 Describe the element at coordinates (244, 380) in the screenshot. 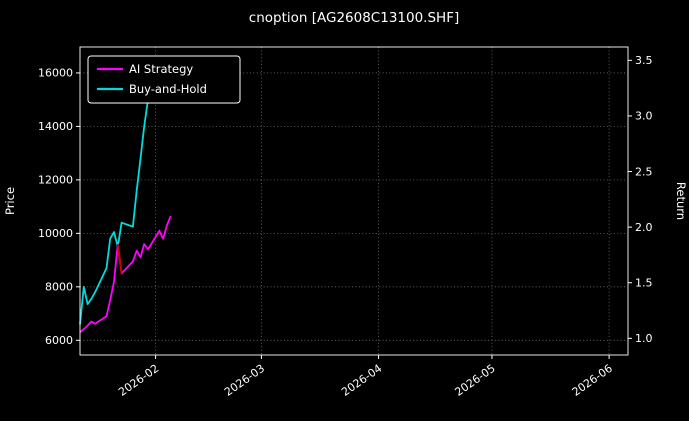

I see `x-tick-label: 2026-03` at that location.